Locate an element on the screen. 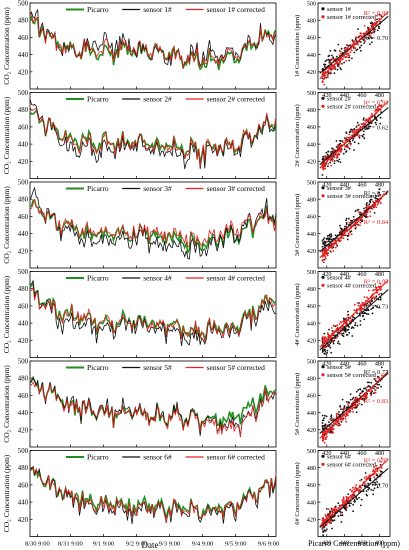 This screenshot has height=550, width=409. x-tick-label: 9/4 9:00 is located at coordinates (203, 544).